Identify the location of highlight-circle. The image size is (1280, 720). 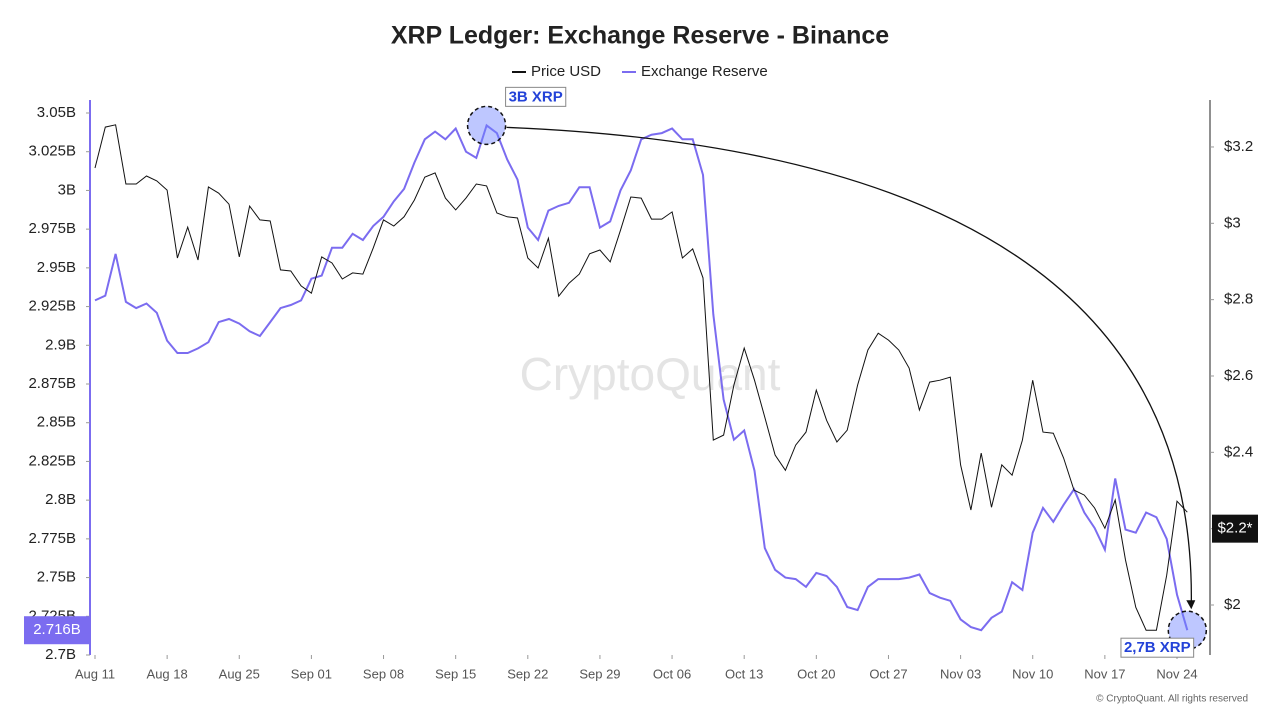
(486, 125).